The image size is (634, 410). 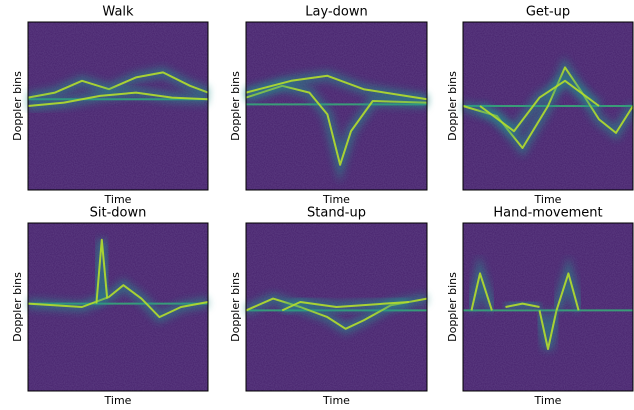 I want to click on panel-title: Get-up, so click(x=548, y=12).